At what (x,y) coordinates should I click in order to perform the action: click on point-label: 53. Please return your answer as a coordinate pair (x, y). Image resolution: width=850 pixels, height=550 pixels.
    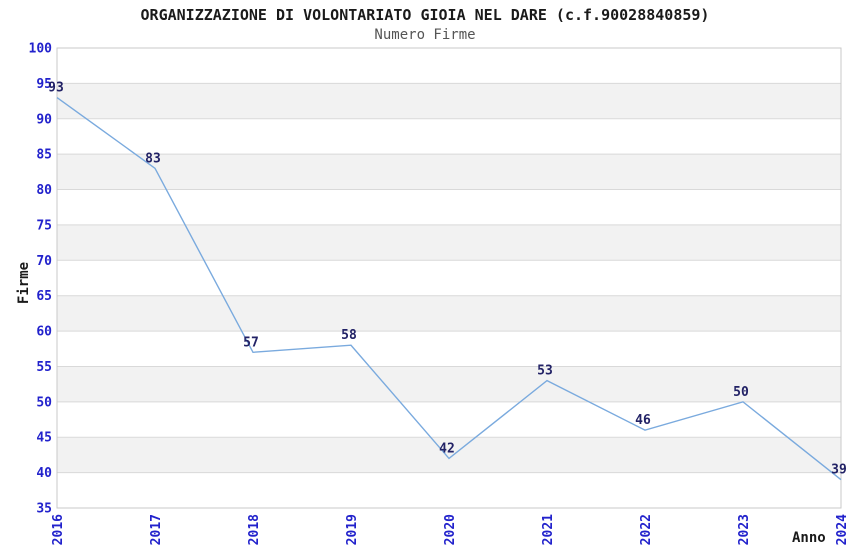
    Looking at the image, I should click on (545, 371).